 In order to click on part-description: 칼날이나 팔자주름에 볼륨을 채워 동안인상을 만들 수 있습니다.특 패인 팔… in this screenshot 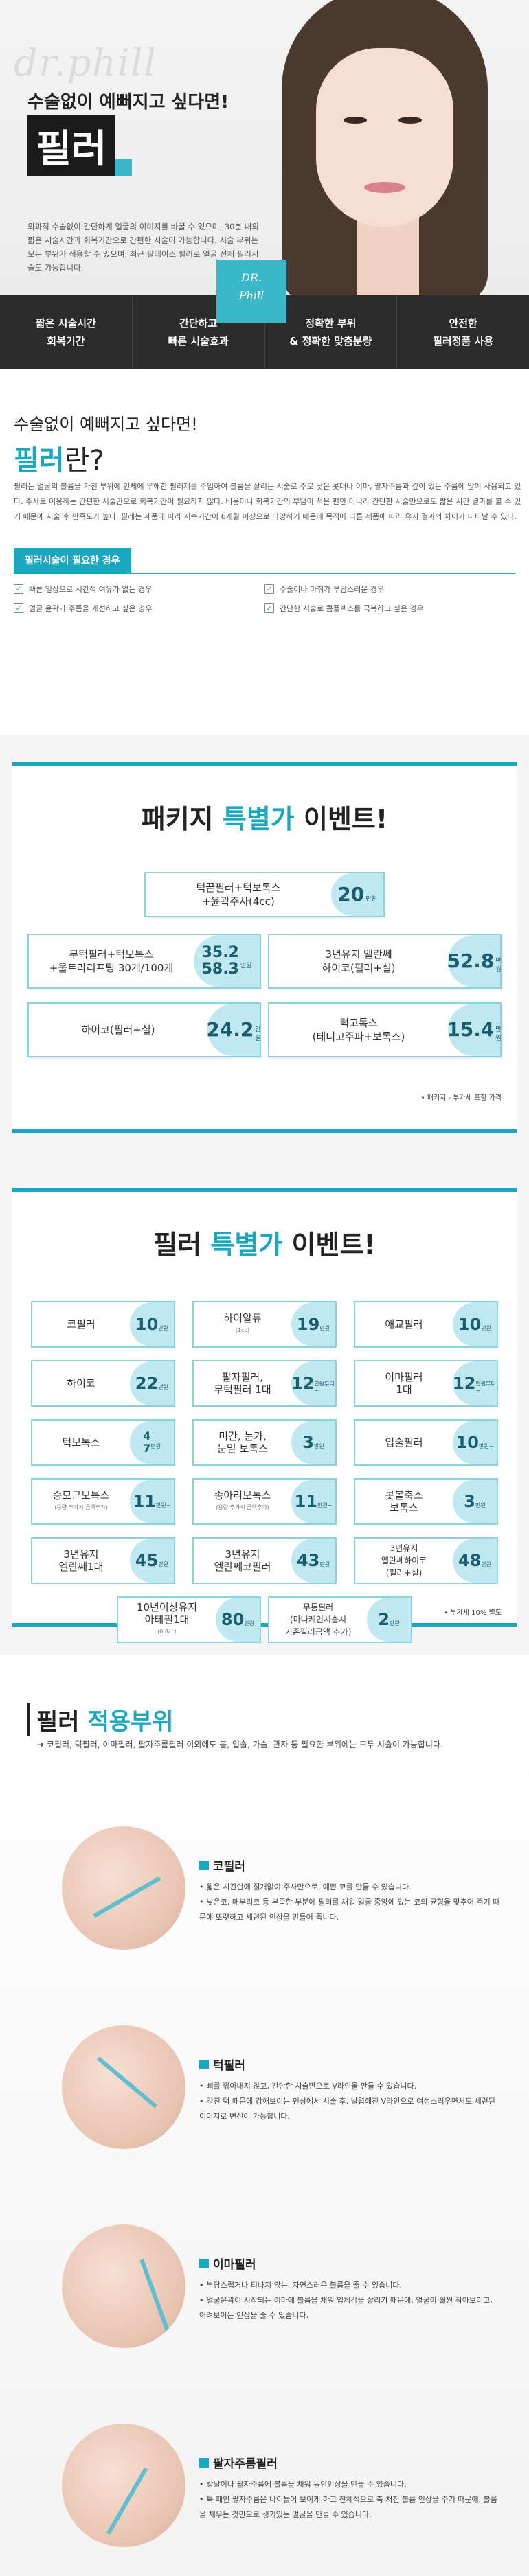, I will do `click(350, 2499)`.